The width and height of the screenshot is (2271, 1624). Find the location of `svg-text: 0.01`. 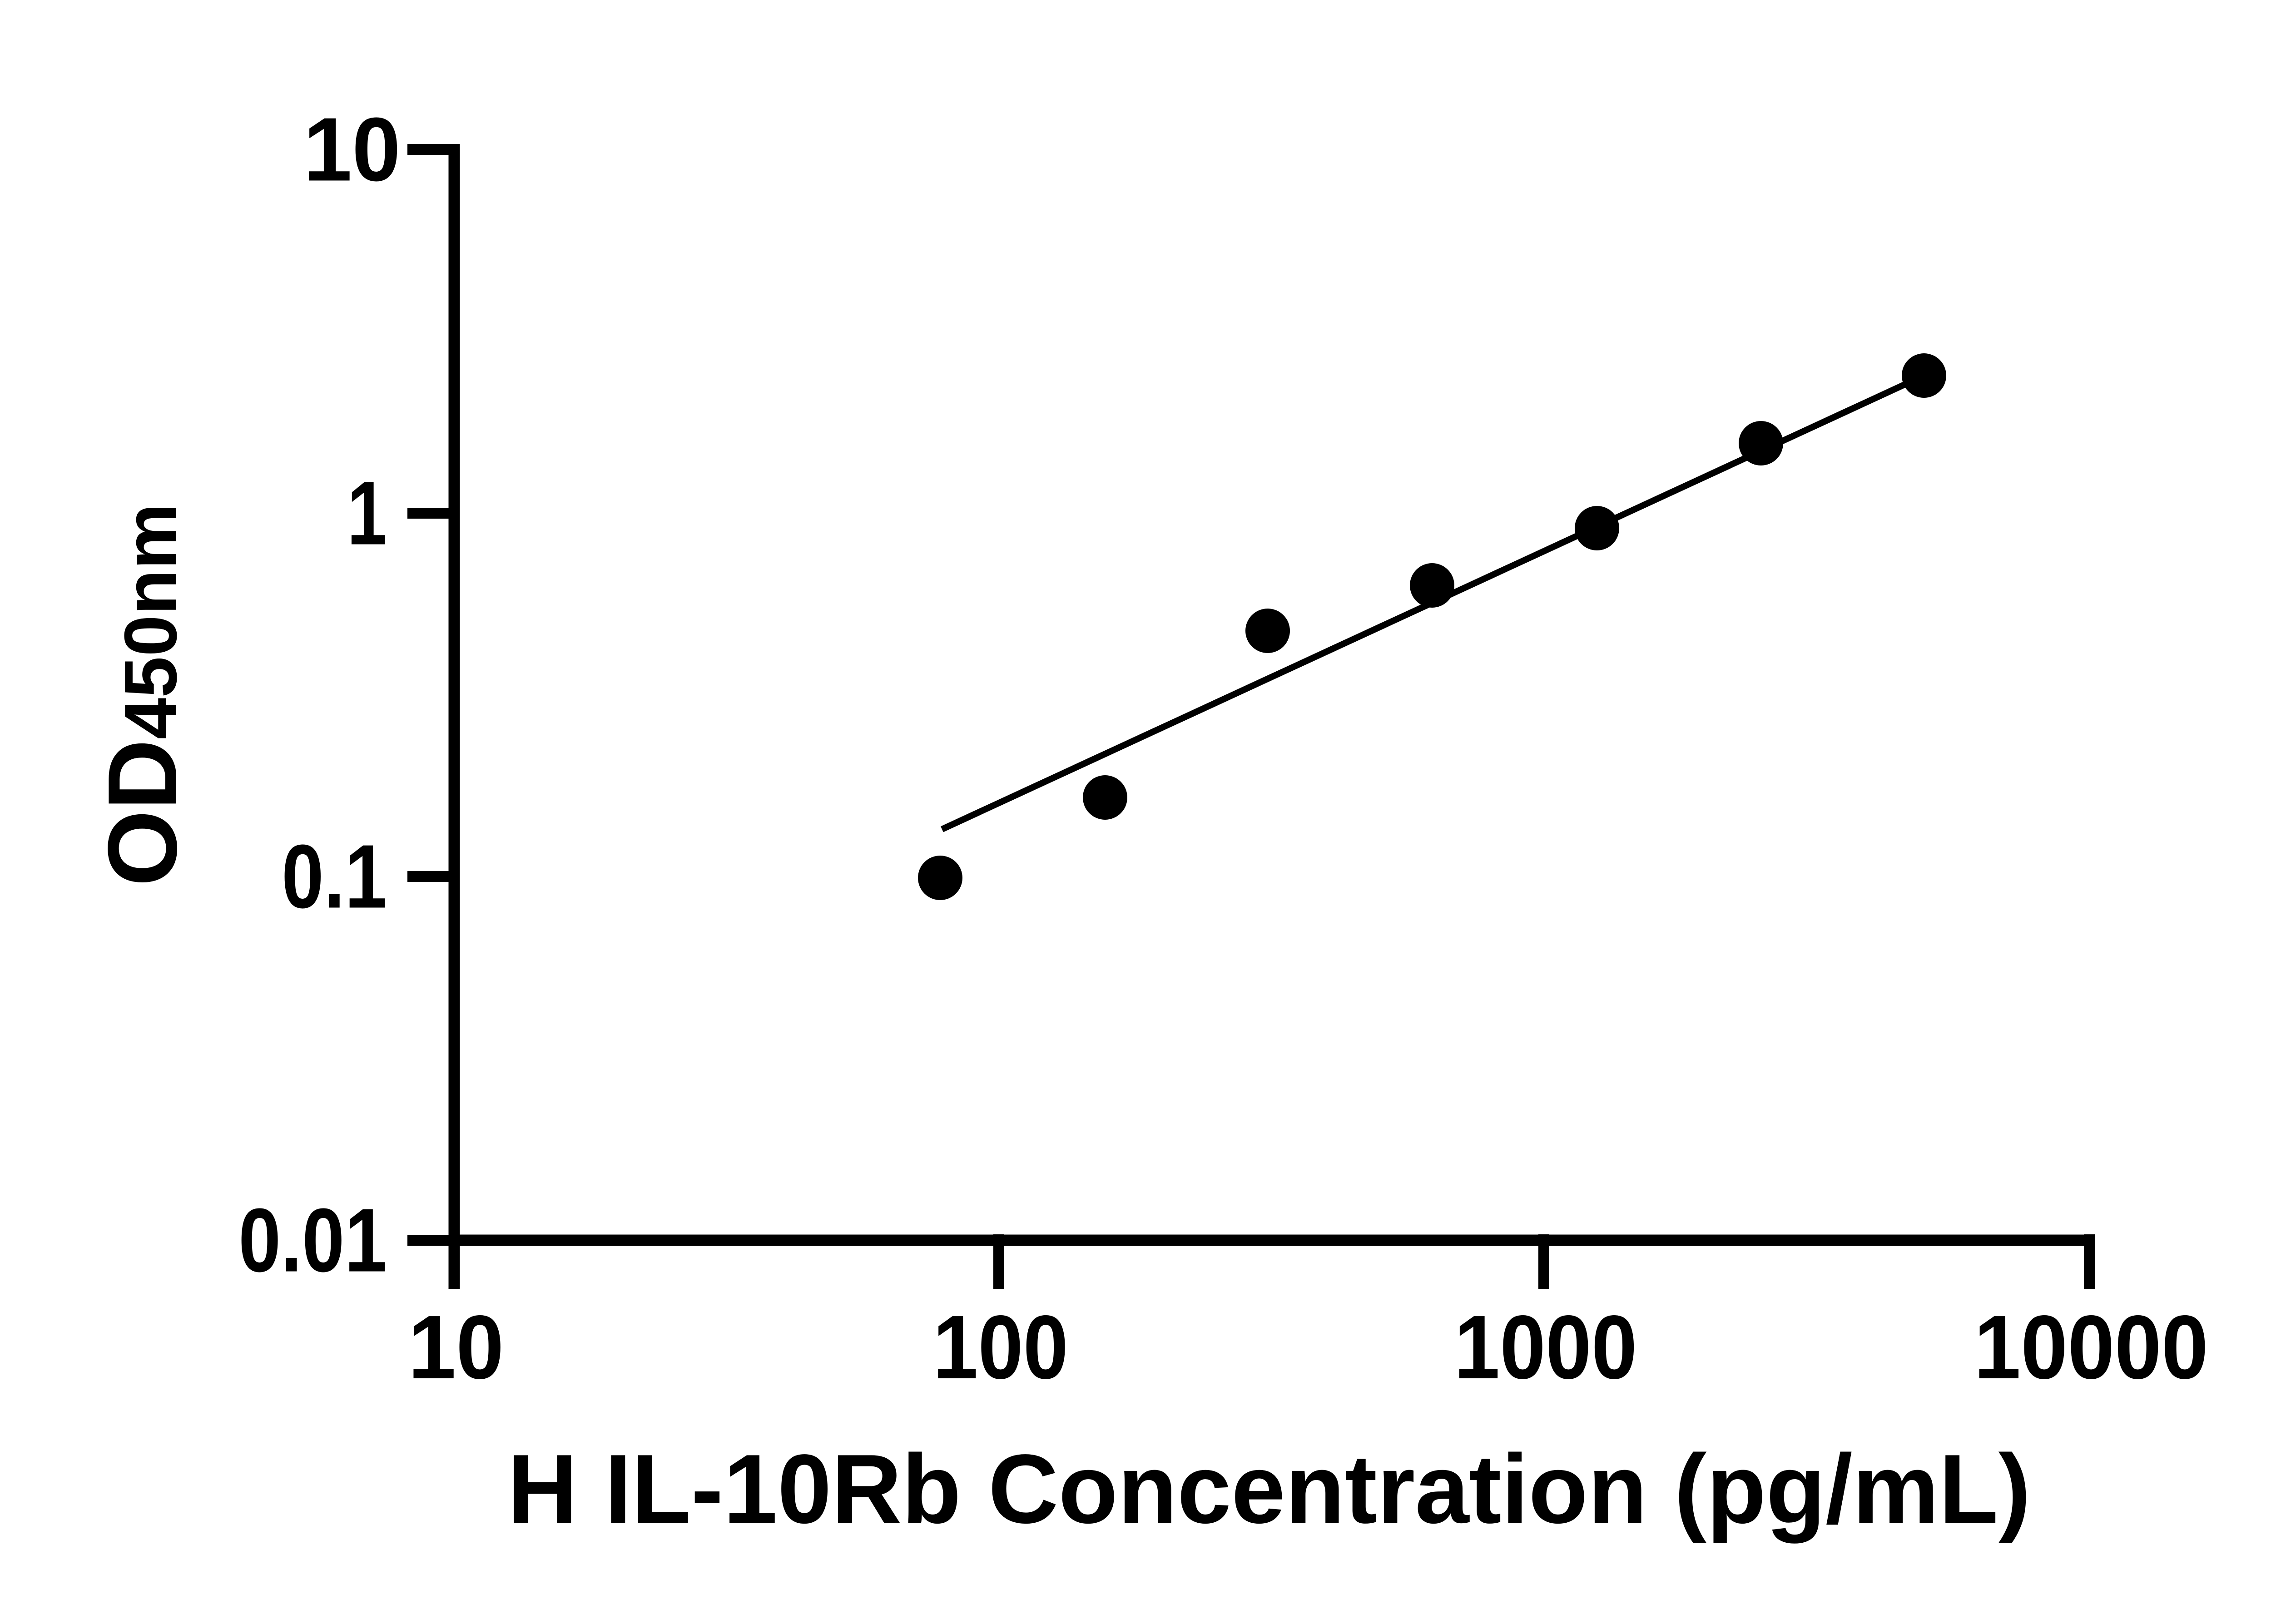

svg-text: 0.01 is located at coordinates (312, 1240).